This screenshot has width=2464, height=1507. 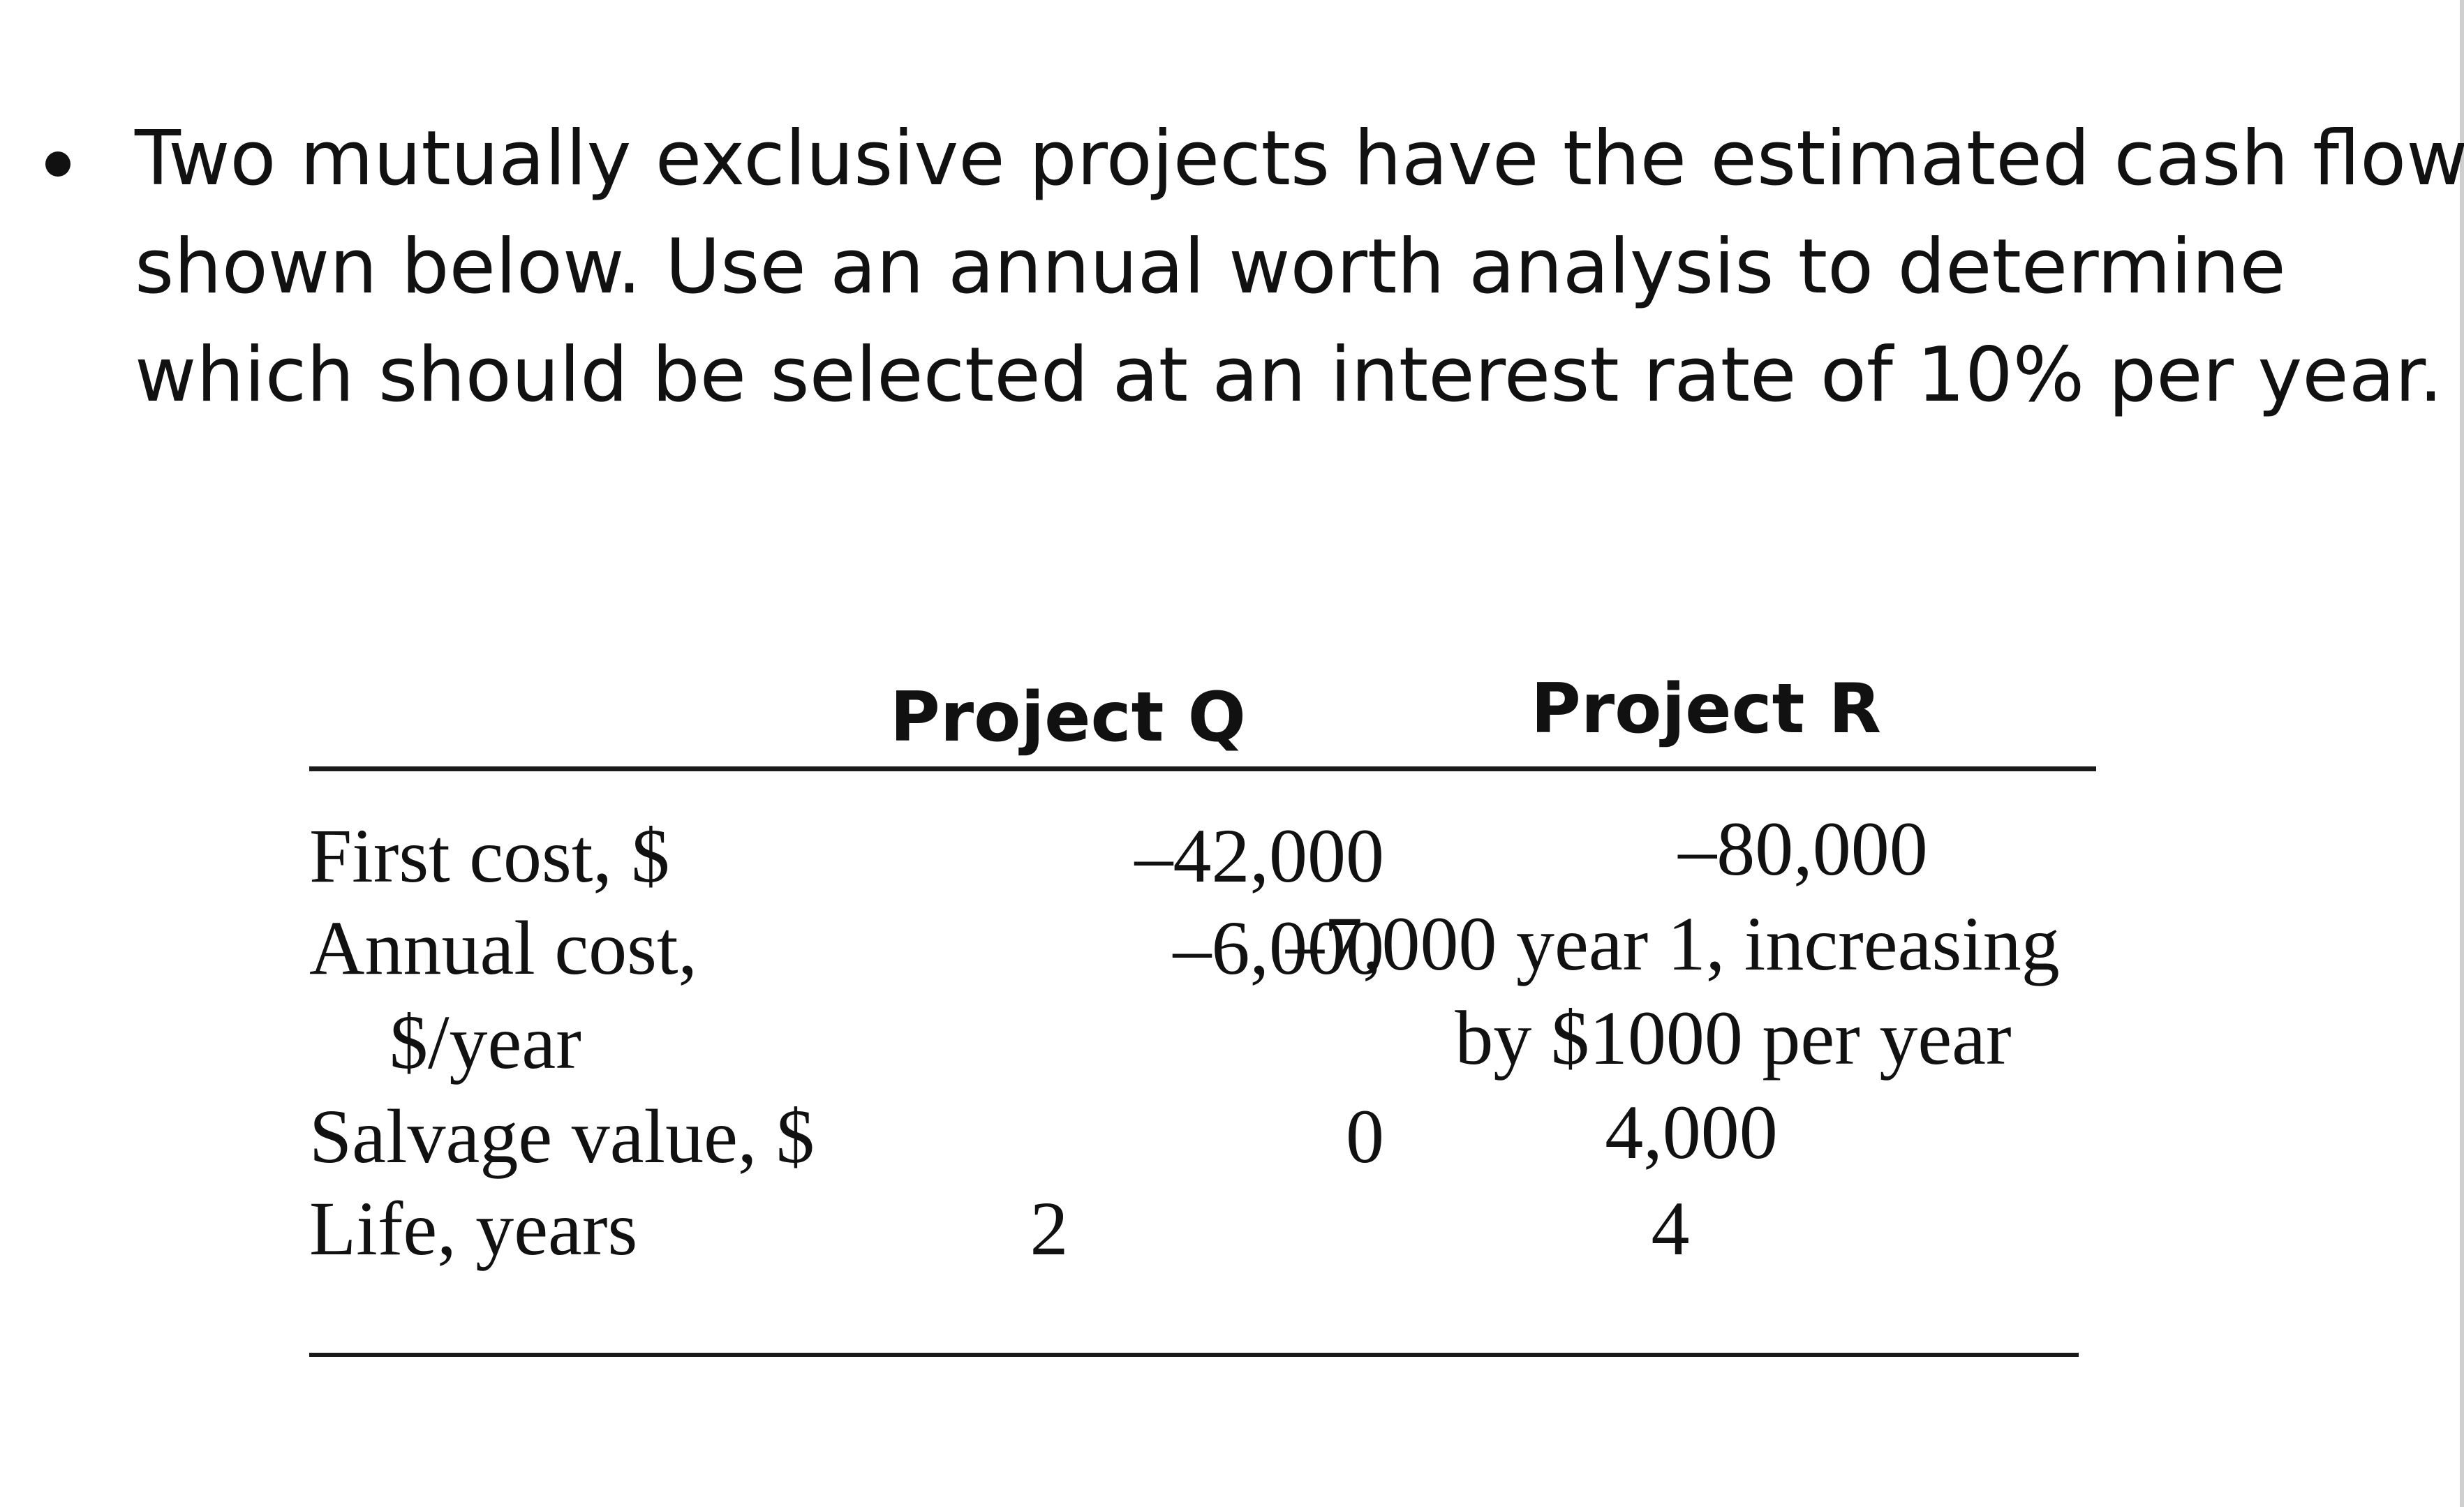 I want to click on row-label-annual-cost-unit: $/year, so click(x=485, y=1042).